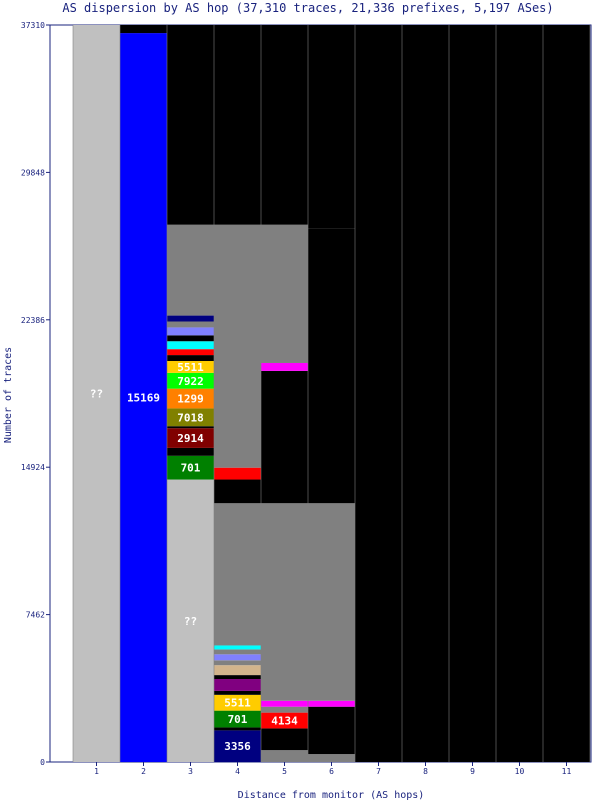  Describe the element at coordinates (190, 771) in the screenshot. I see `x-tick-label: 3` at that location.